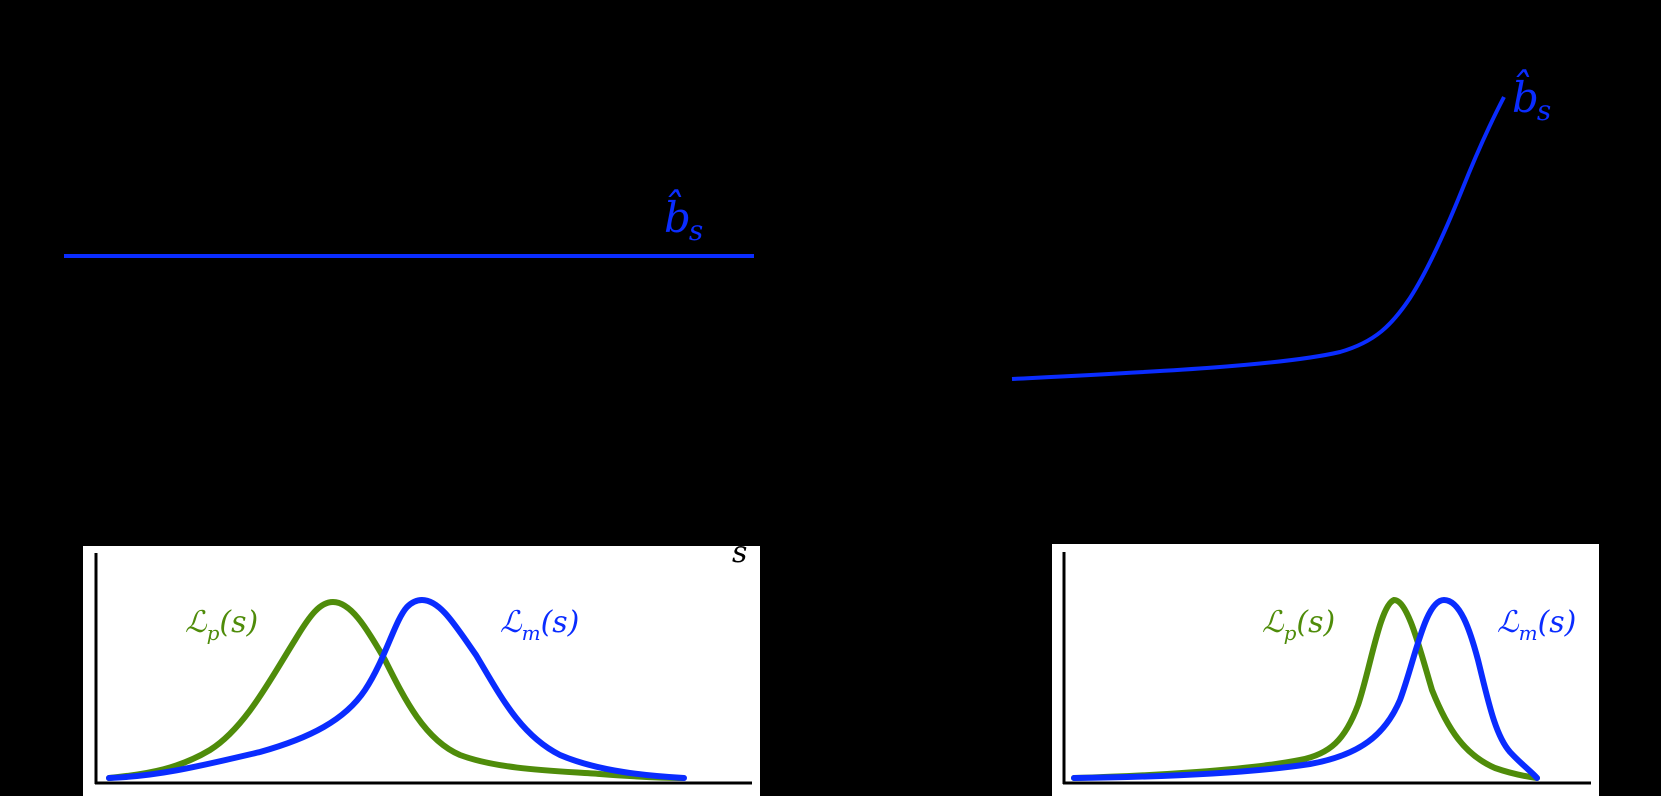  What do you see at coordinates (683, 217) in the screenshot?
I see `bs-label-left: b̂s` at bounding box center [683, 217].